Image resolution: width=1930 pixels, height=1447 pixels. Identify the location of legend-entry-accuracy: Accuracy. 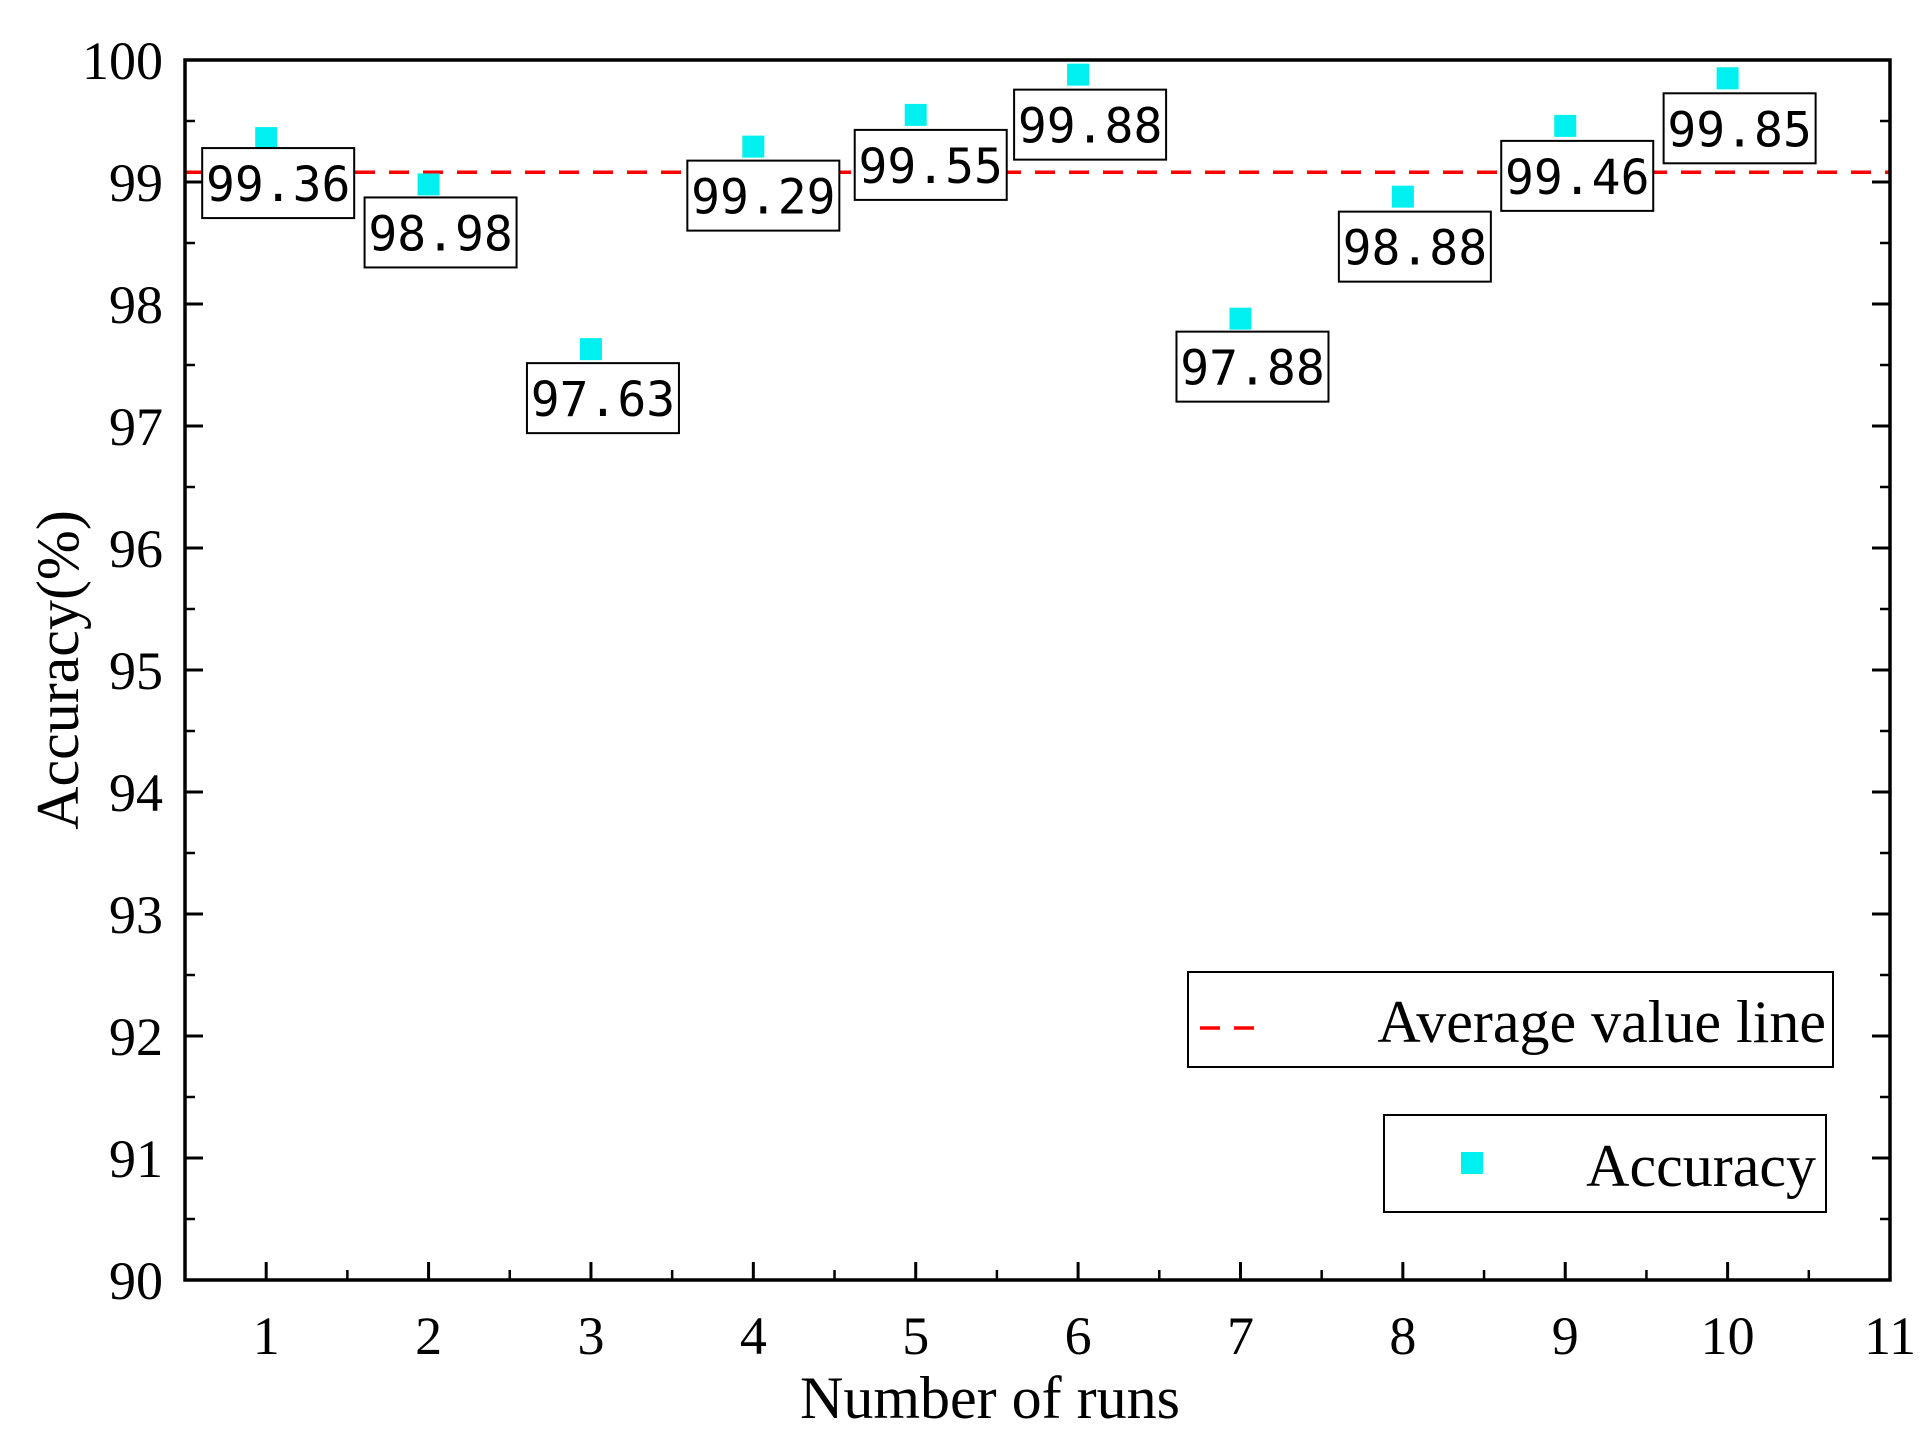
(1605, 1163).